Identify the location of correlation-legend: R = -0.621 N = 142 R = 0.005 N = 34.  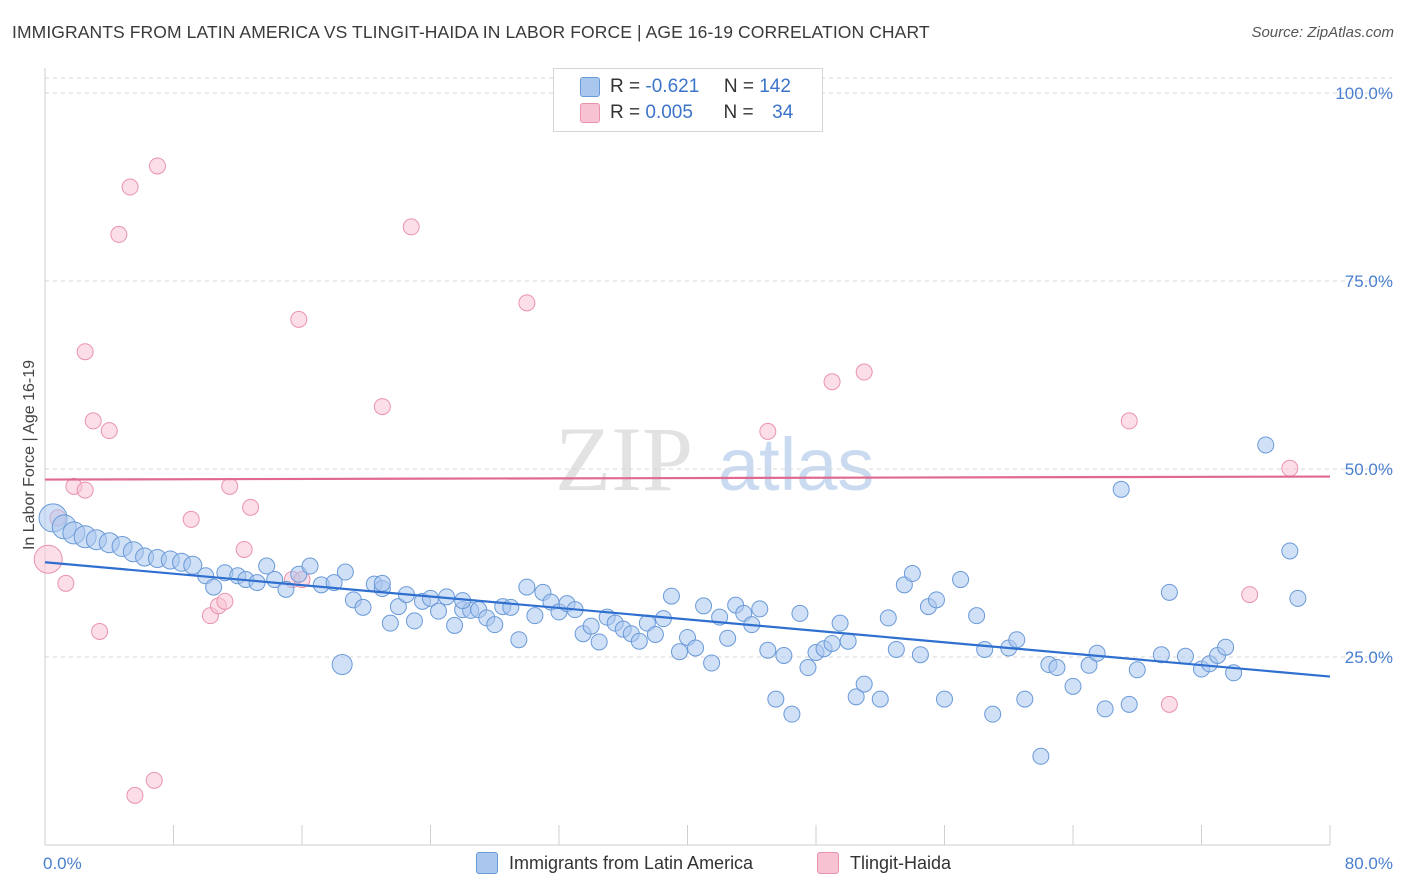
(688, 100).